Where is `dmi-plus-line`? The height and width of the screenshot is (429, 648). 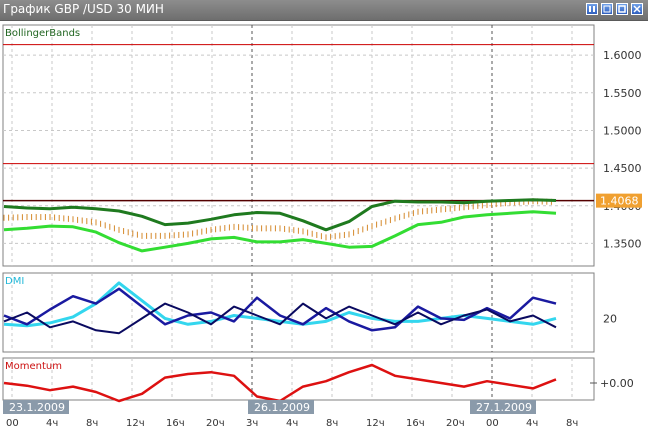 dmi-plus-line is located at coordinates (280, 309).